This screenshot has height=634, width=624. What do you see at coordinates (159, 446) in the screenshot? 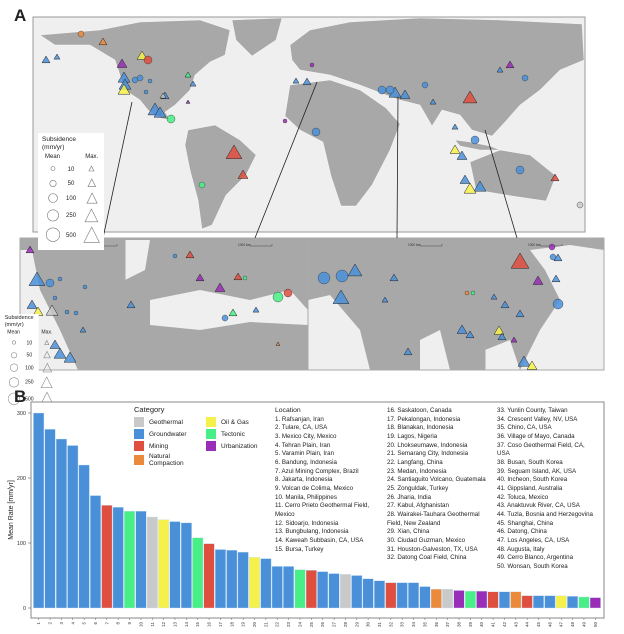
I see `legend-label: Mining` at bounding box center [159, 446].